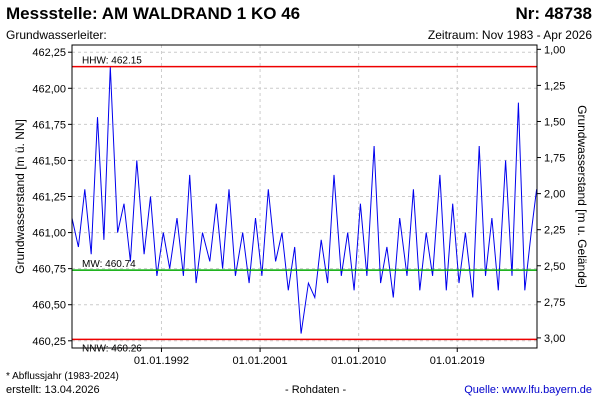 The width and height of the screenshot is (600, 400). What do you see at coordinates (62, 376) in the screenshot?
I see `footnote: * Abflussjahr (1983-2024)` at bounding box center [62, 376].